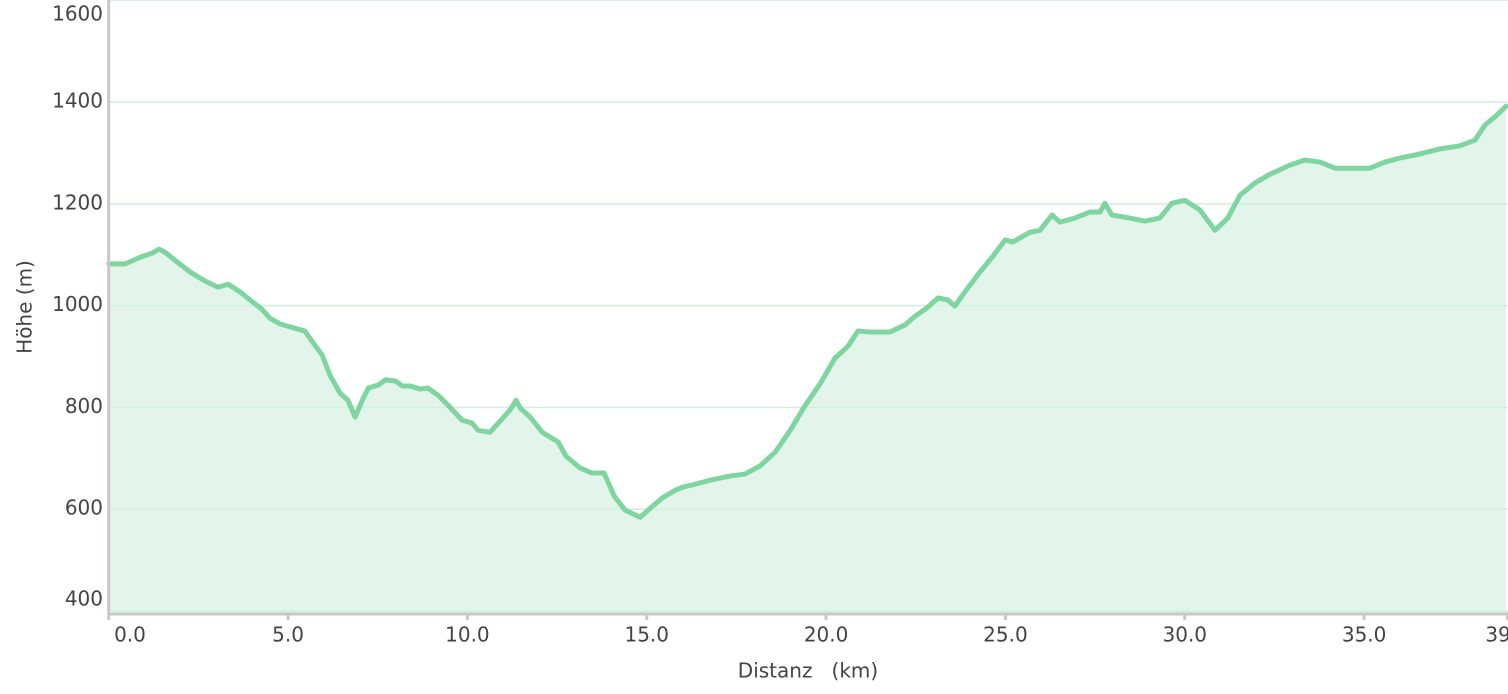 This screenshot has width=1508, height=694. Describe the element at coordinates (84, 599) in the screenshot. I see `y-tick-label: 400` at that location.